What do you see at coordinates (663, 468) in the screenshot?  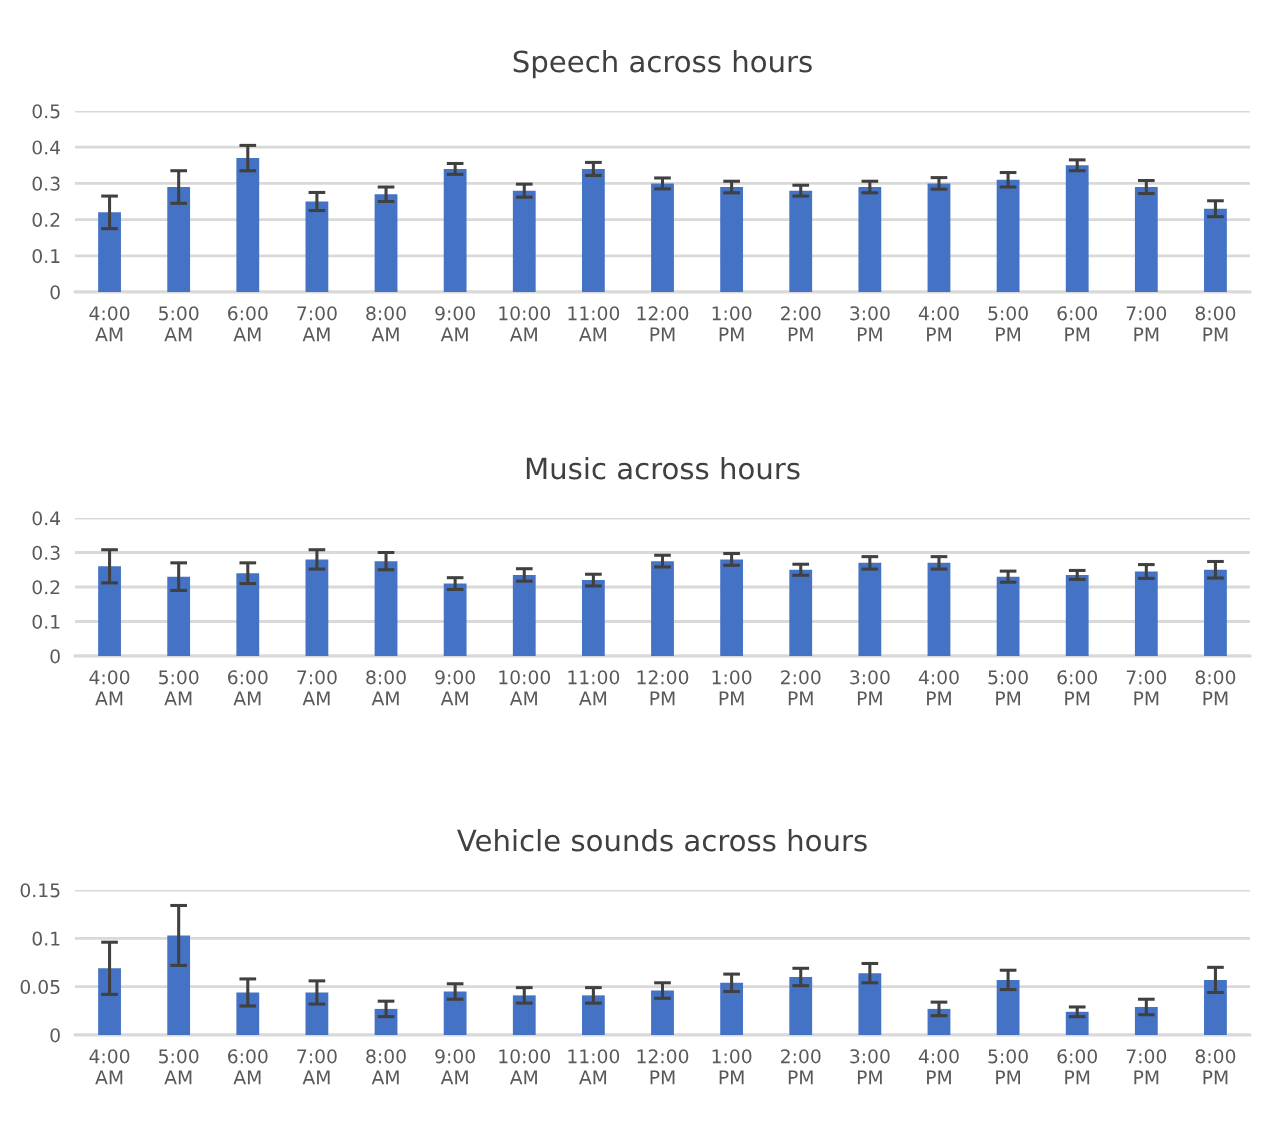 I see `chart-title: Music across hours` at bounding box center [663, 468].